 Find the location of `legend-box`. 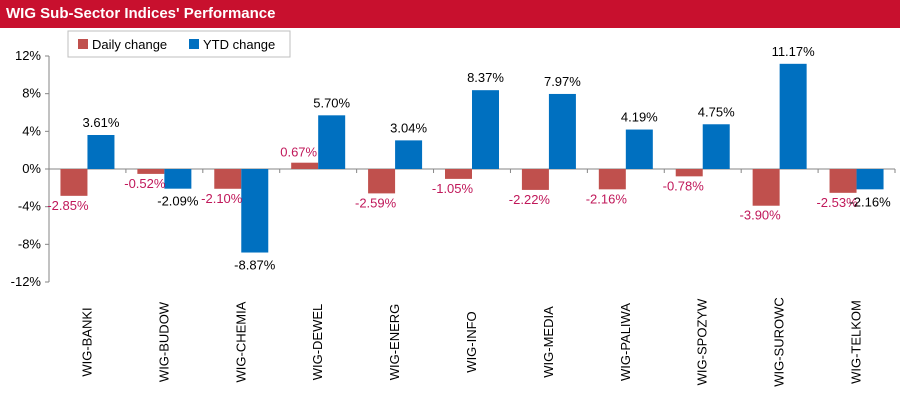

legend-box is located at coordinates (179, 44).